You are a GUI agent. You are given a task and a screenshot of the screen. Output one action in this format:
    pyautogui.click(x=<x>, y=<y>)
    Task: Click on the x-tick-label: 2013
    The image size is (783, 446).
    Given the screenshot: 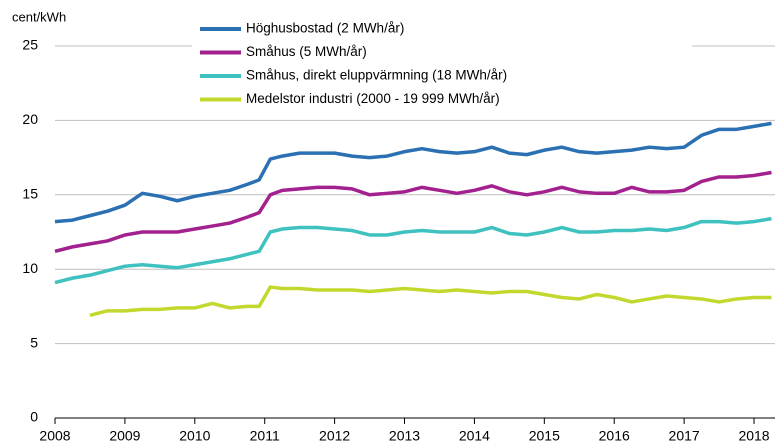 What is the action you would take?
    pyautogui.click(x=404, y=436)
    